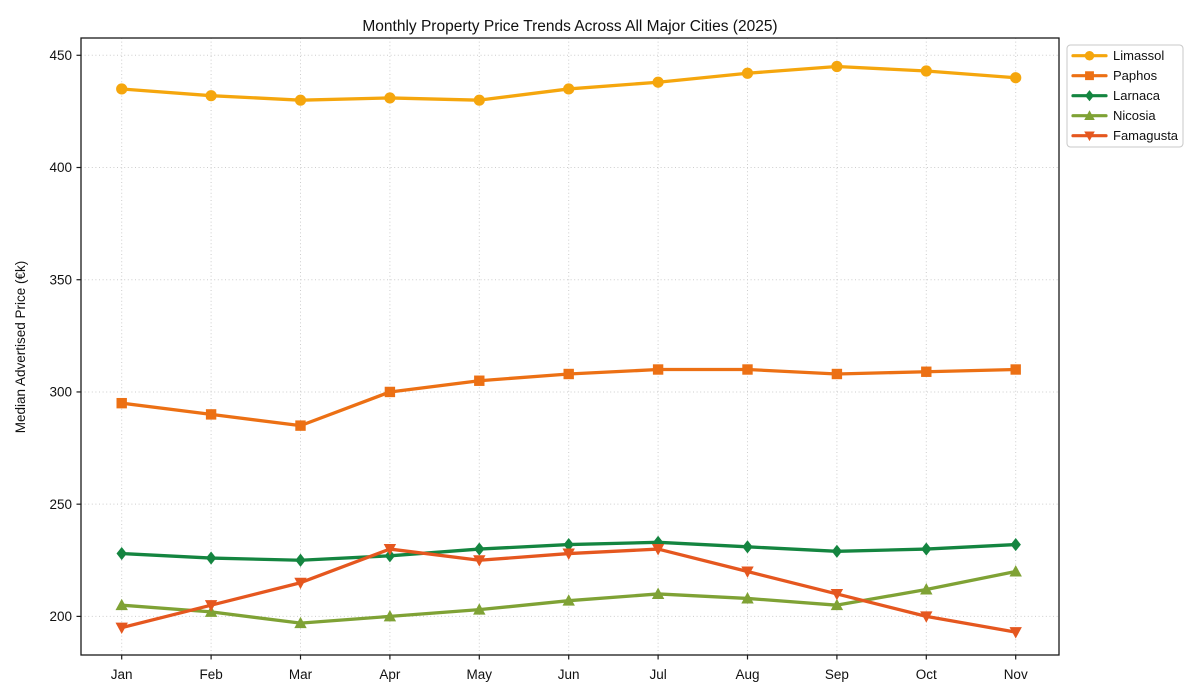 The width and height of the screenshot is (1200, 700). I want to click on legend-item-larnaca: Larnaca, so click(1116, 95).